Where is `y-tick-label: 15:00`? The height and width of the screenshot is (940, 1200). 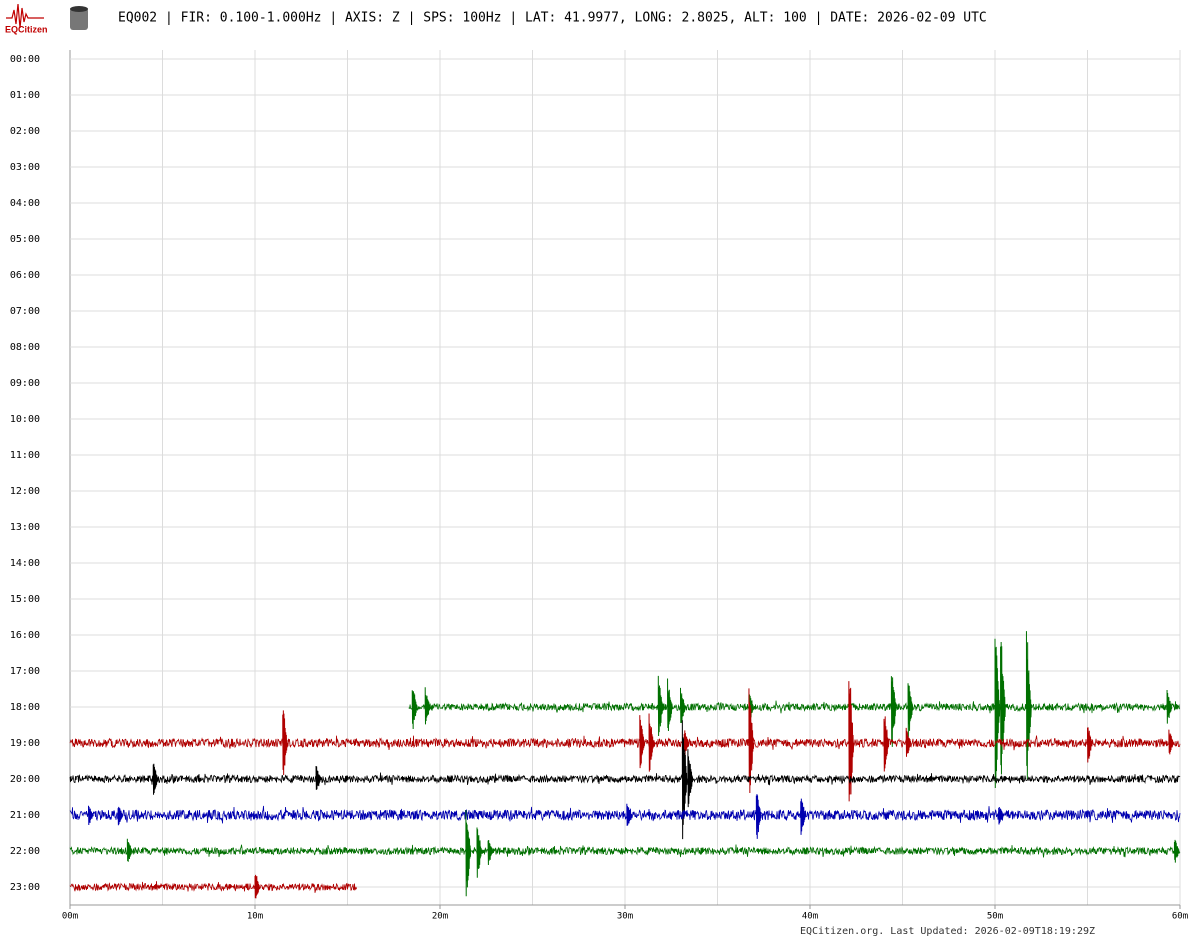 y-tick-label: 15:00 is located at coordinates (25, 599).